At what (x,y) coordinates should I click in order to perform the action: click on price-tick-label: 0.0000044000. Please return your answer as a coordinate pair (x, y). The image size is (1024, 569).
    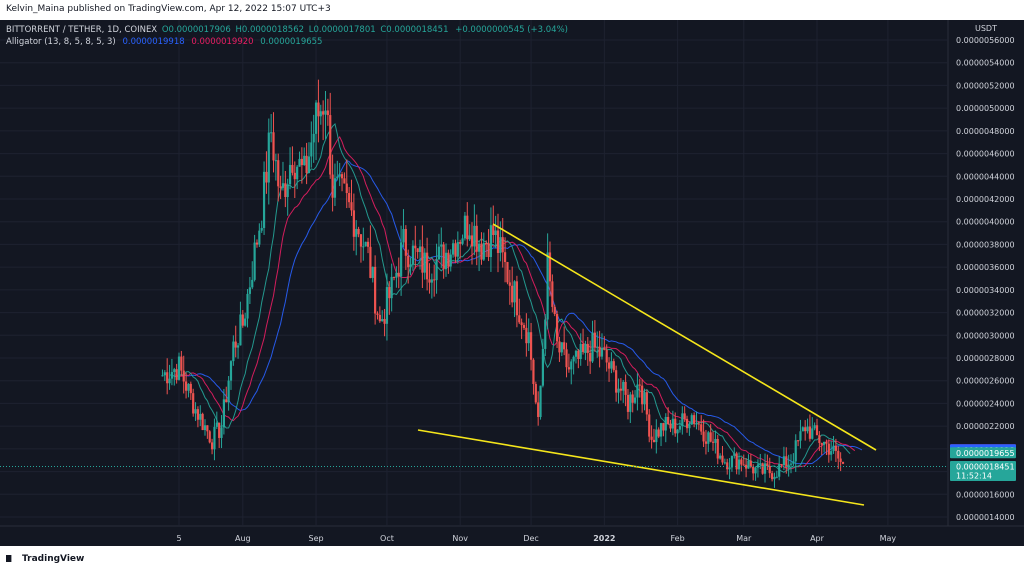
    Looking at the image, I should click on (985, 176).